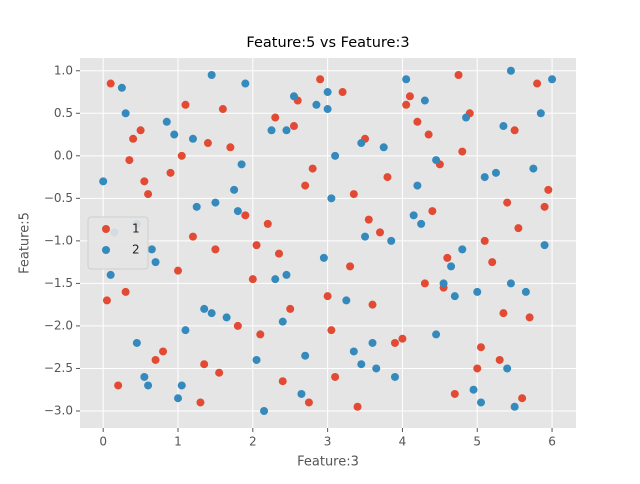 The width and height of the screenshot is (640, 484). I want to click on x-tick-label: 0, so click(103, 442).